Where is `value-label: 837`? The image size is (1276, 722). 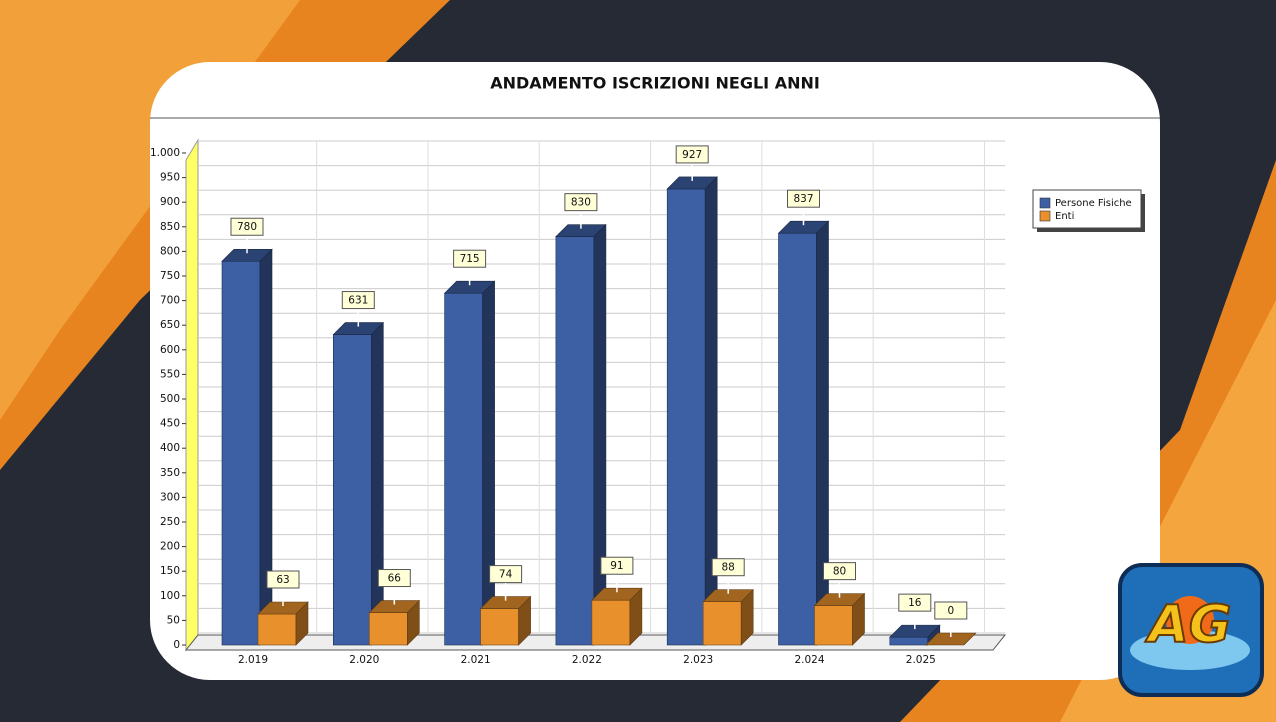
value-label: 837 is located at coordinates (803, 199).